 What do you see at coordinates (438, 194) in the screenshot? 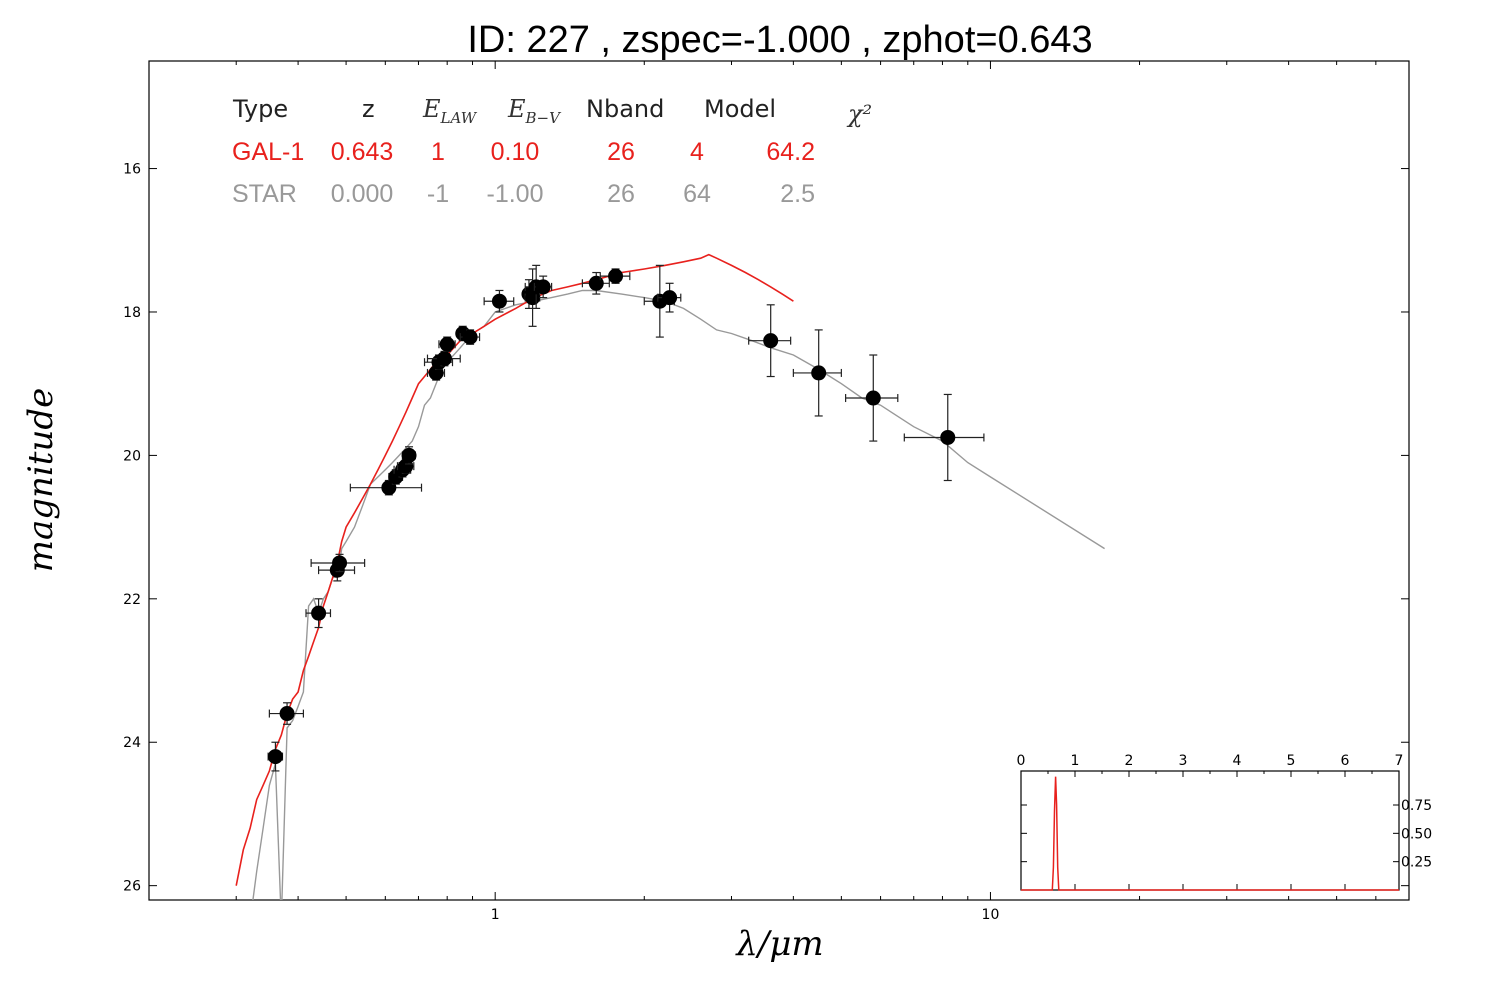
I see `table-cell: -1` at bounding box center [438, 194].